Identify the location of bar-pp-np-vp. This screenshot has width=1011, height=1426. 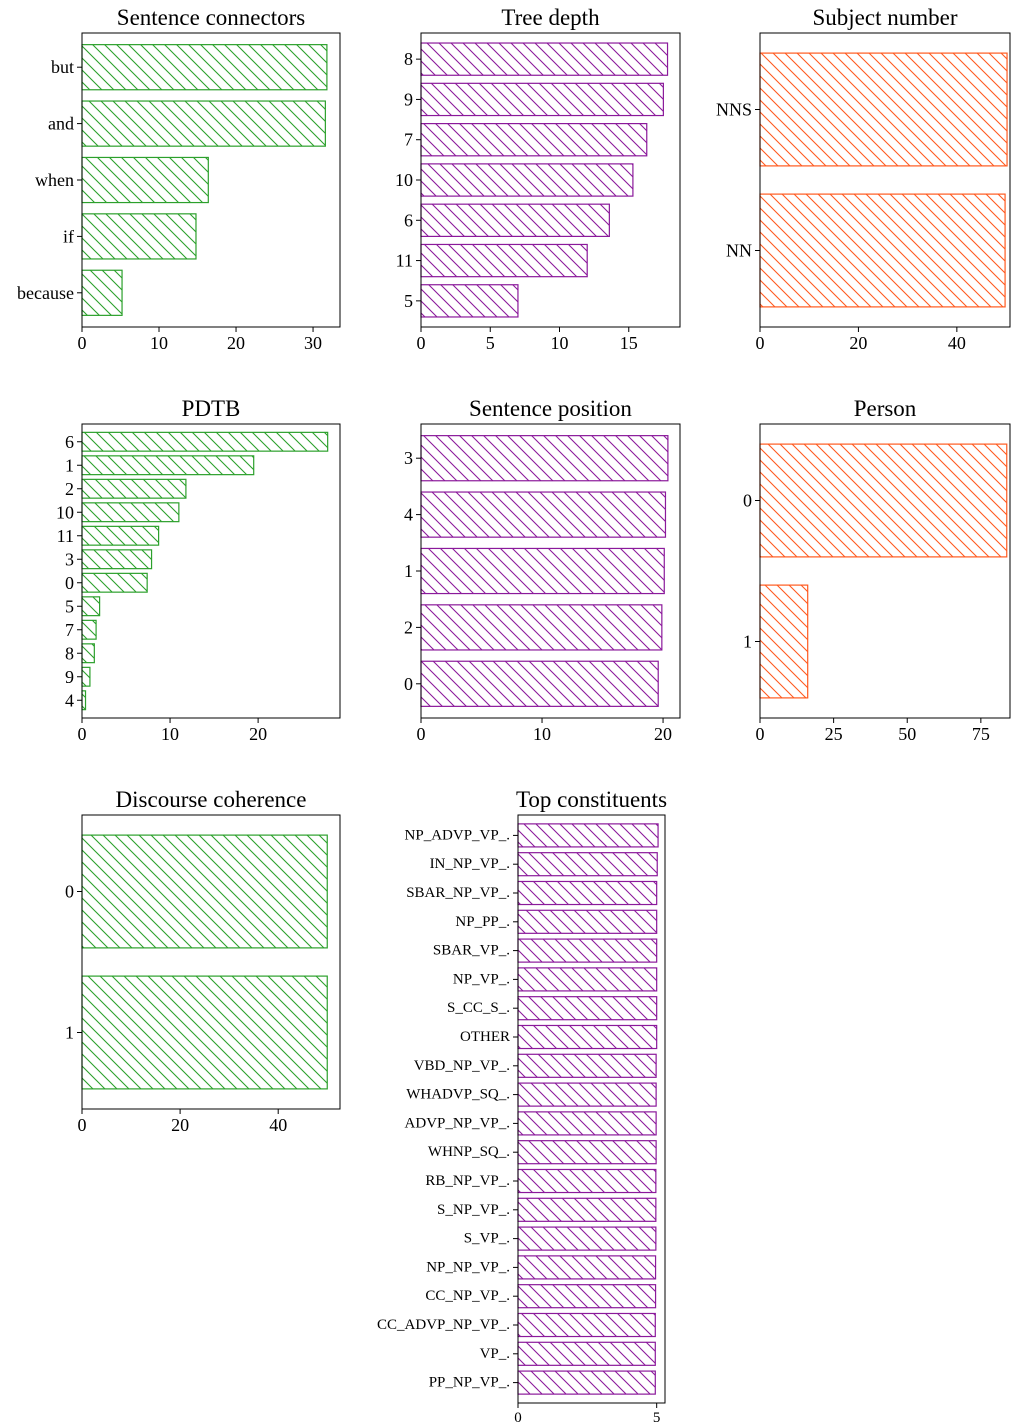
(586, 1382).